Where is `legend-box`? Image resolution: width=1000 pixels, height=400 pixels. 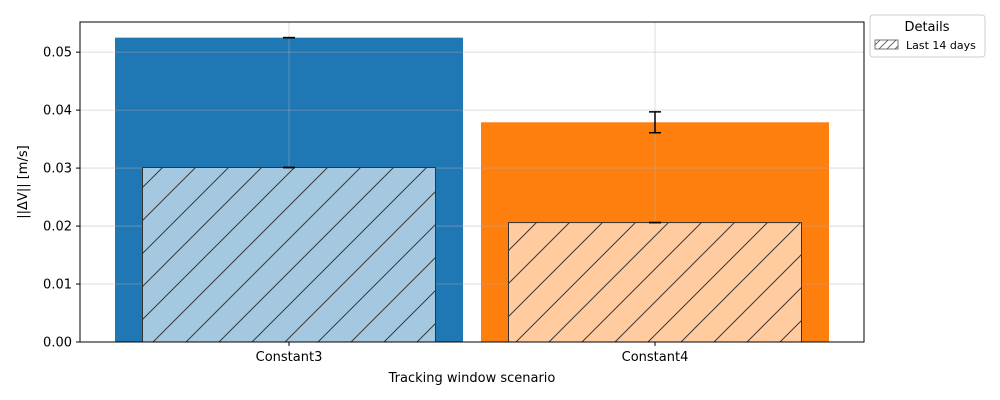 legend-box is located at coordinates (927, 36).